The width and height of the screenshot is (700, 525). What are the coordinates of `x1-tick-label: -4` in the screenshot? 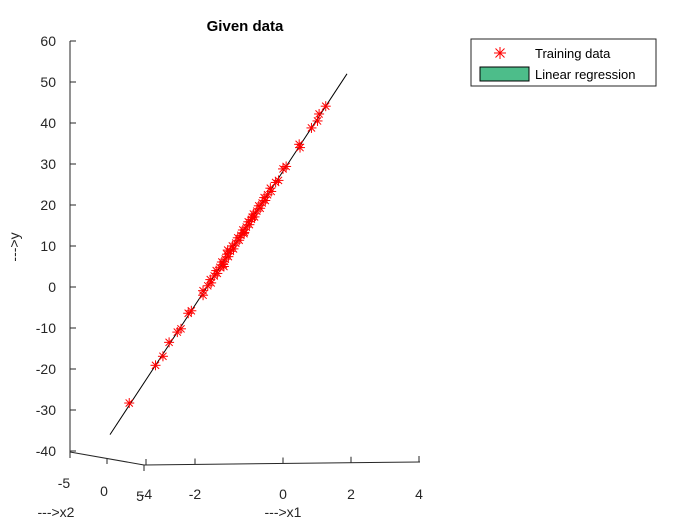 It's located at (146, 494).